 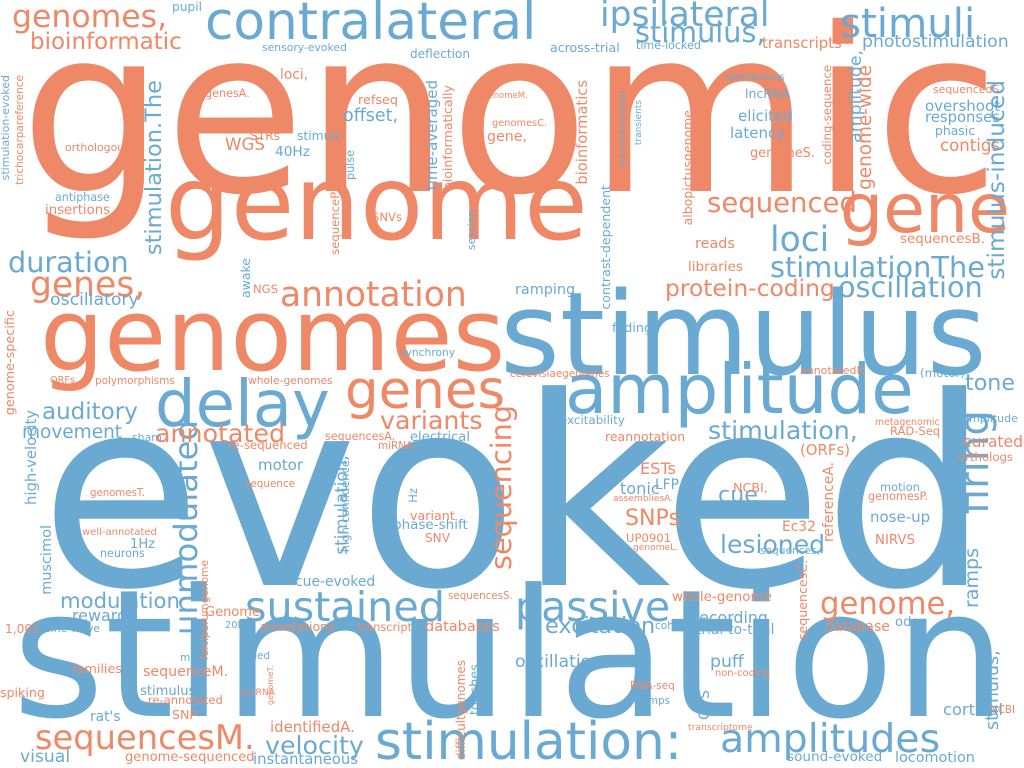 I want to click on cloud-word: Ec32, so click(x=799, y=527).